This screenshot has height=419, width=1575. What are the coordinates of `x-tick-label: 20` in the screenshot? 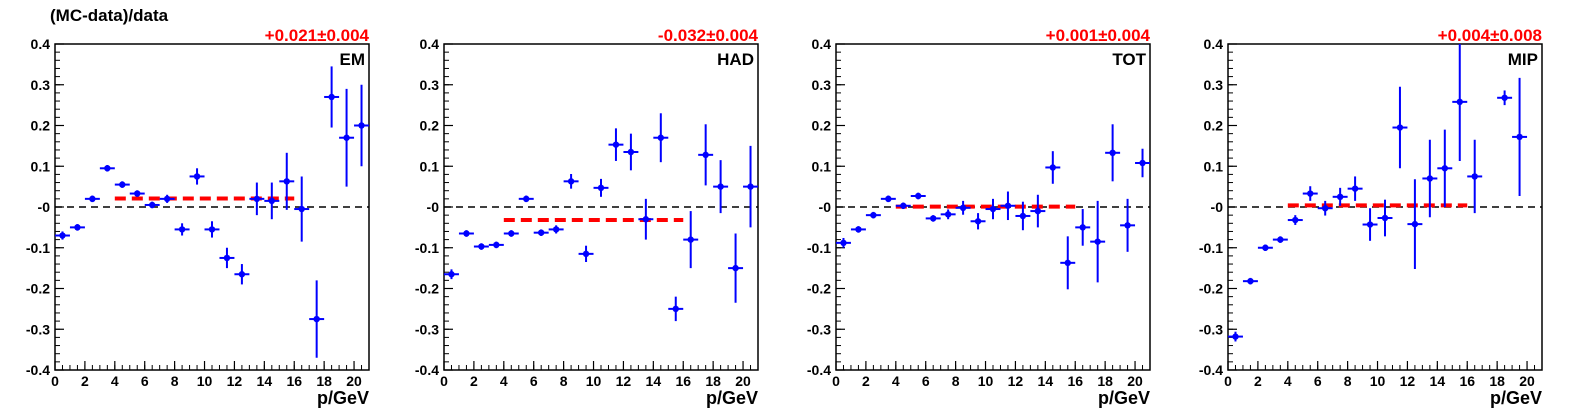 It's located at (743, 381).